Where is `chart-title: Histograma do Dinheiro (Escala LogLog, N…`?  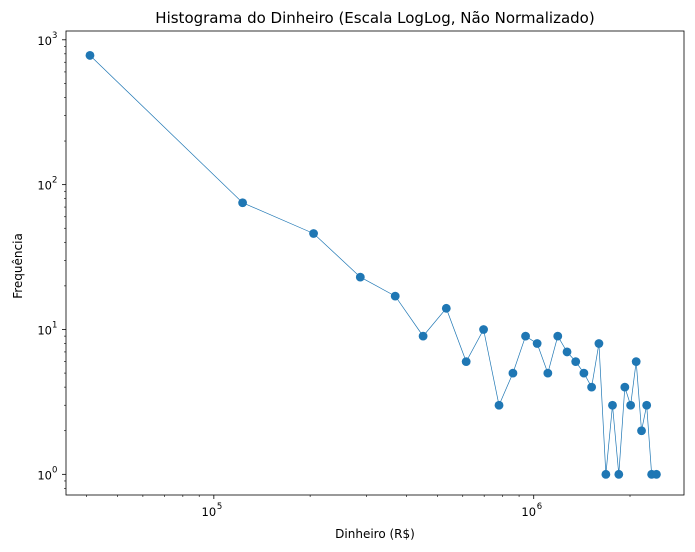
chart-title: Histograma do Dinheiro (Escala LogLog, N… is located at coordinates (374, 18).